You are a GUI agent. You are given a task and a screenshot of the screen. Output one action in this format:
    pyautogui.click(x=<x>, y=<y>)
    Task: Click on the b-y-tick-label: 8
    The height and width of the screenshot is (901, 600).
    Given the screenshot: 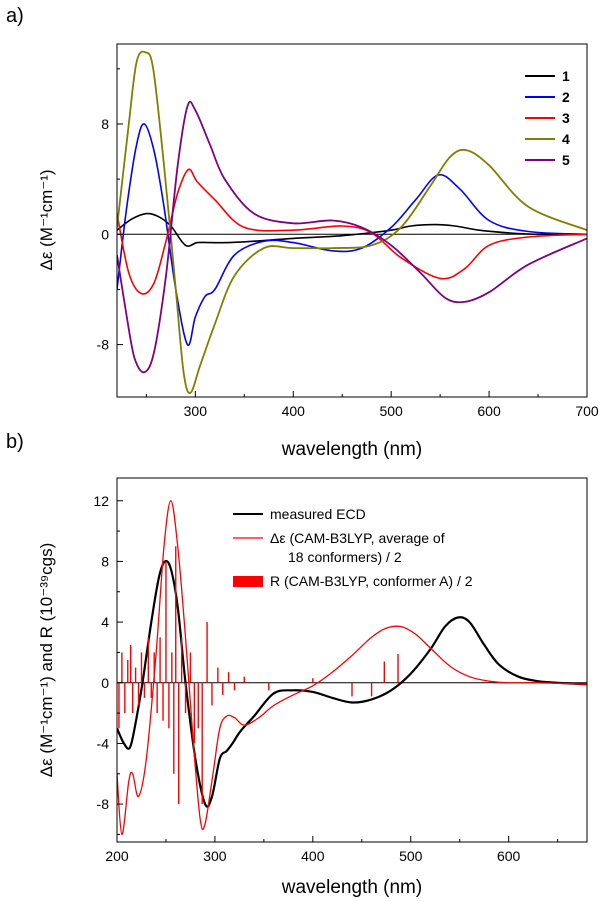 What is the action you would take?
    pyautogui.click(x=105, y=561)
    